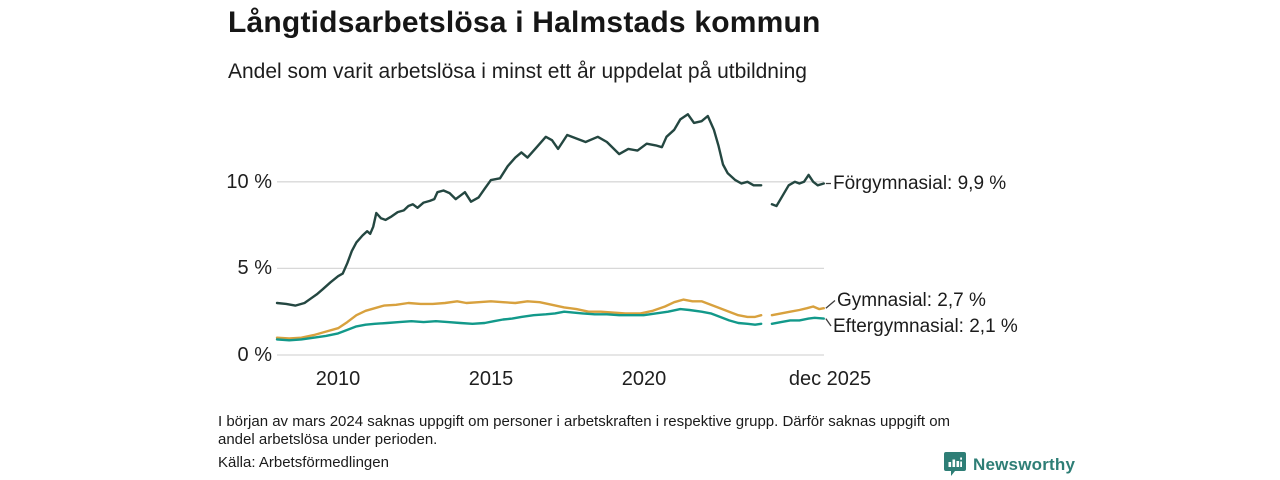 The width and height of the screenshot is (1280, 480). I want to click on series-label-gymnasial: Gymnasial: 2,7 %, so click(911, 300).